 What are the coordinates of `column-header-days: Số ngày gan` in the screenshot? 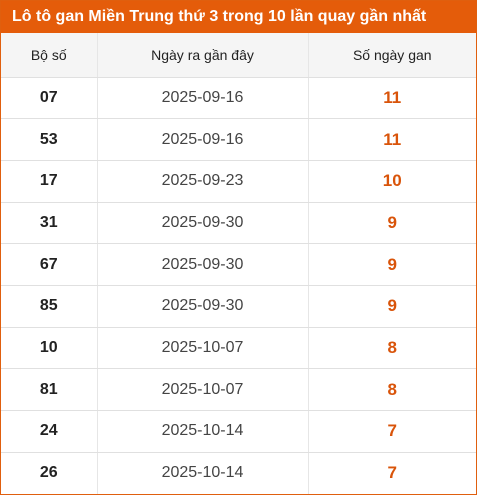 It's located at (392, 55).